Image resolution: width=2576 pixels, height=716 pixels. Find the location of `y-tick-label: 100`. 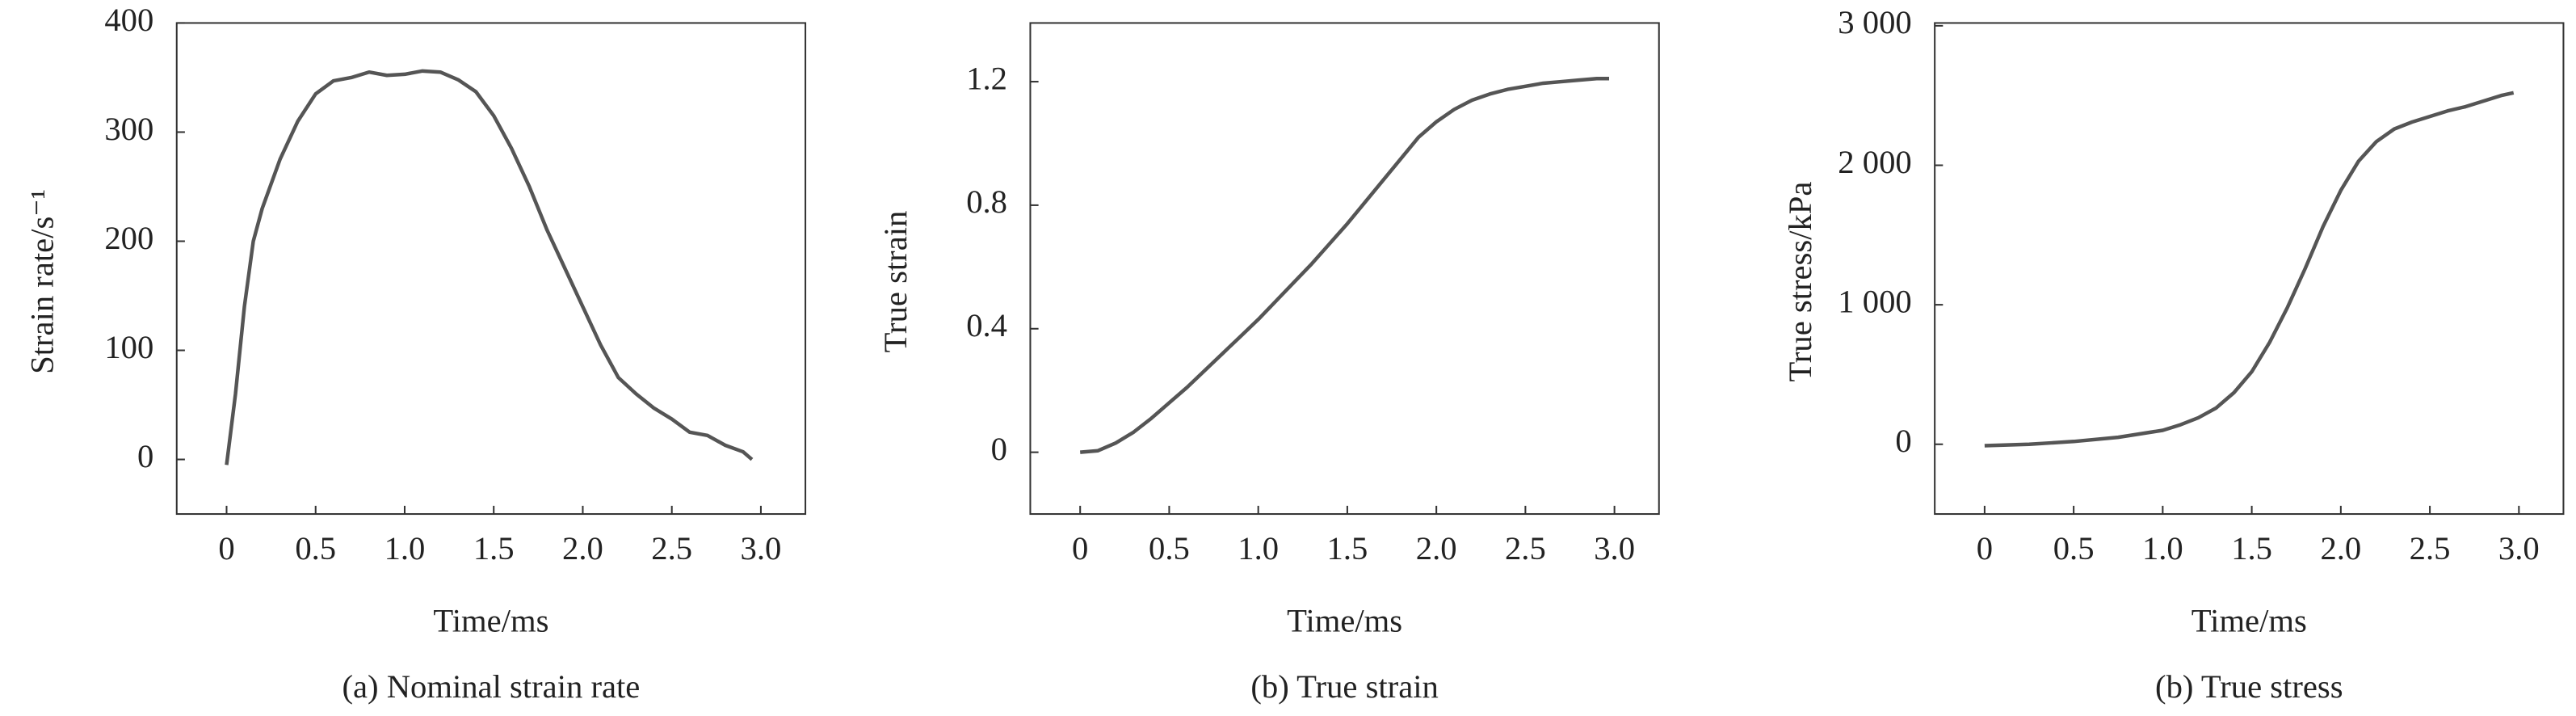

y-tick-label: 100 is located at coordinates (128, 347).